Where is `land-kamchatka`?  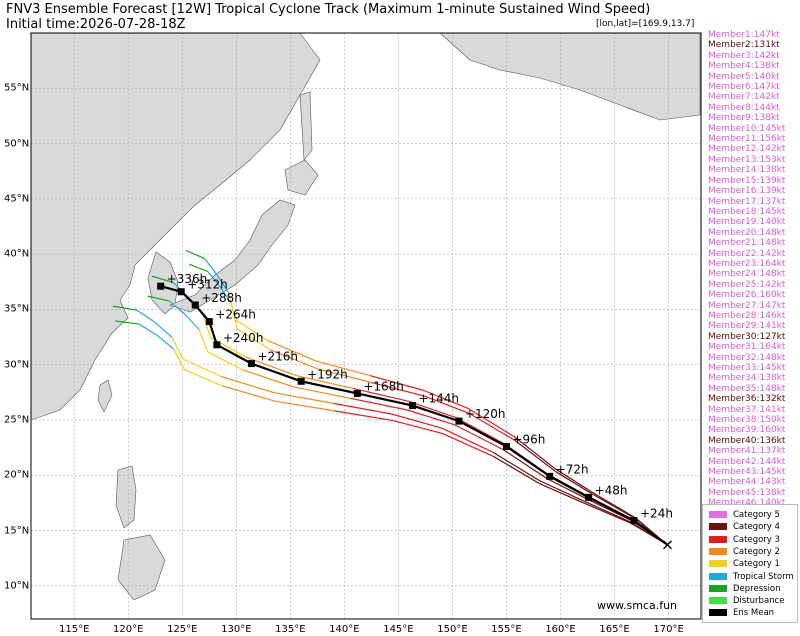 land-kamchatka is located at coordinates (570, 76).